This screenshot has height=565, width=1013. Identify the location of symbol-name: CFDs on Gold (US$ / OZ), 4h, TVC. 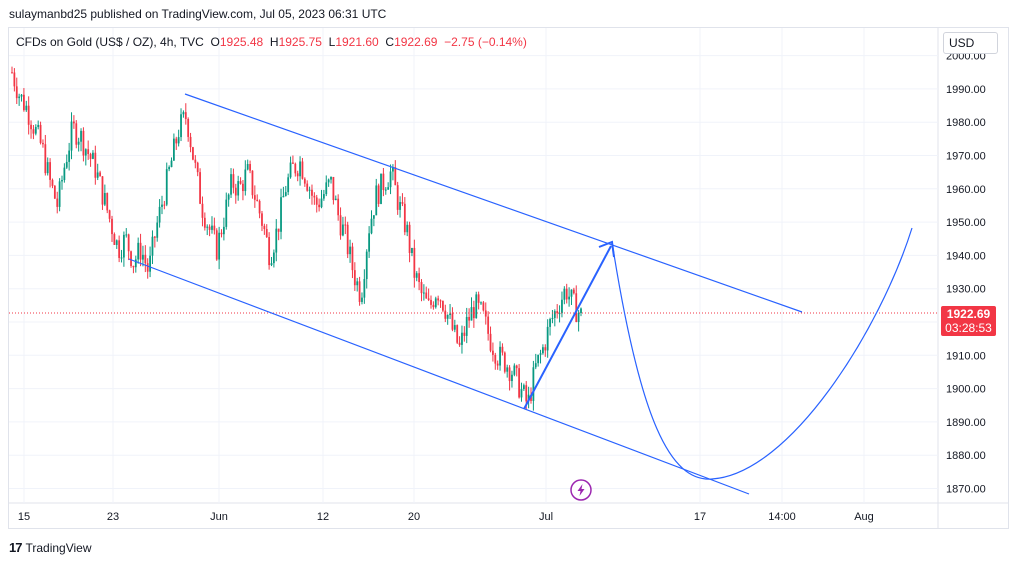
(110, 42).